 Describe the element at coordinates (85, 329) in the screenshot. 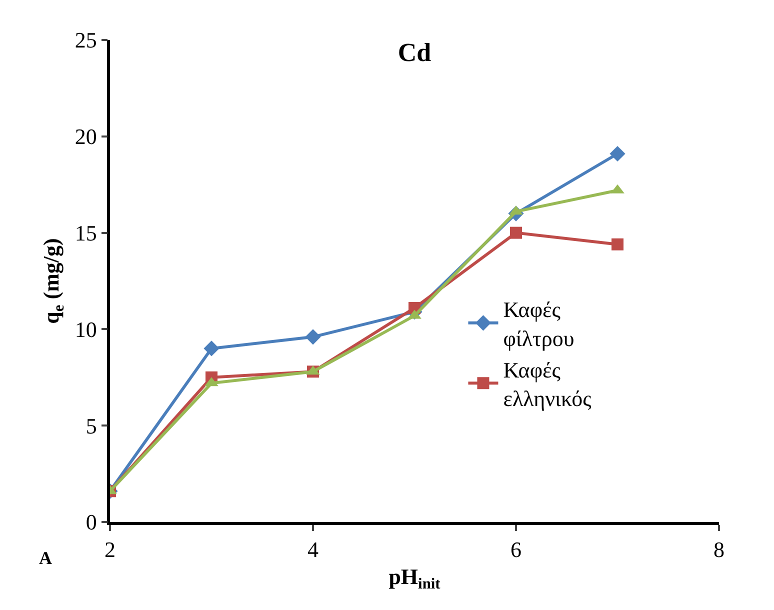

I see `y-tick-label: 10` at that location.